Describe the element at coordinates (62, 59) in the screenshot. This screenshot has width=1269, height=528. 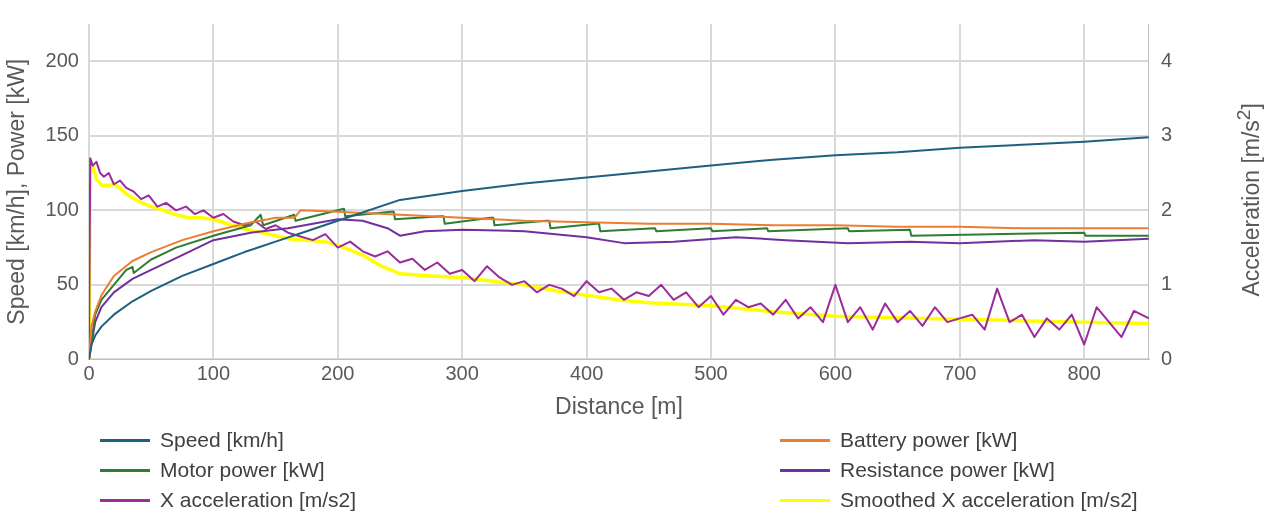
I see `y-tick-label: 200` at that location.